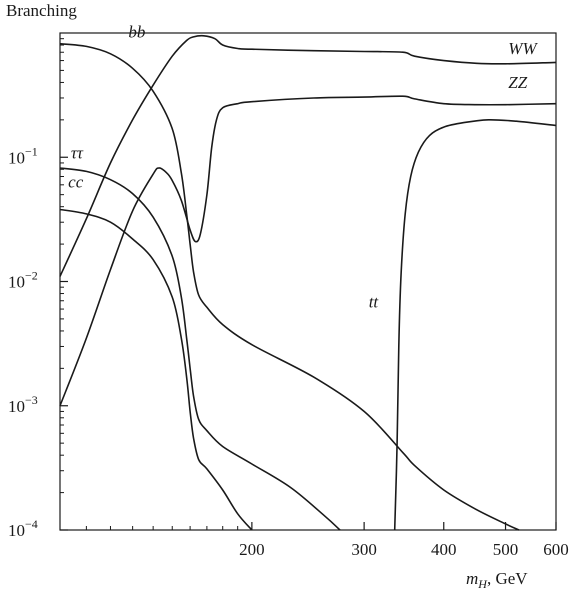  What do you see at coordinates (77, 152) in the screenshot?
I see `series-label: ττ` at bounding box center [77, 152].